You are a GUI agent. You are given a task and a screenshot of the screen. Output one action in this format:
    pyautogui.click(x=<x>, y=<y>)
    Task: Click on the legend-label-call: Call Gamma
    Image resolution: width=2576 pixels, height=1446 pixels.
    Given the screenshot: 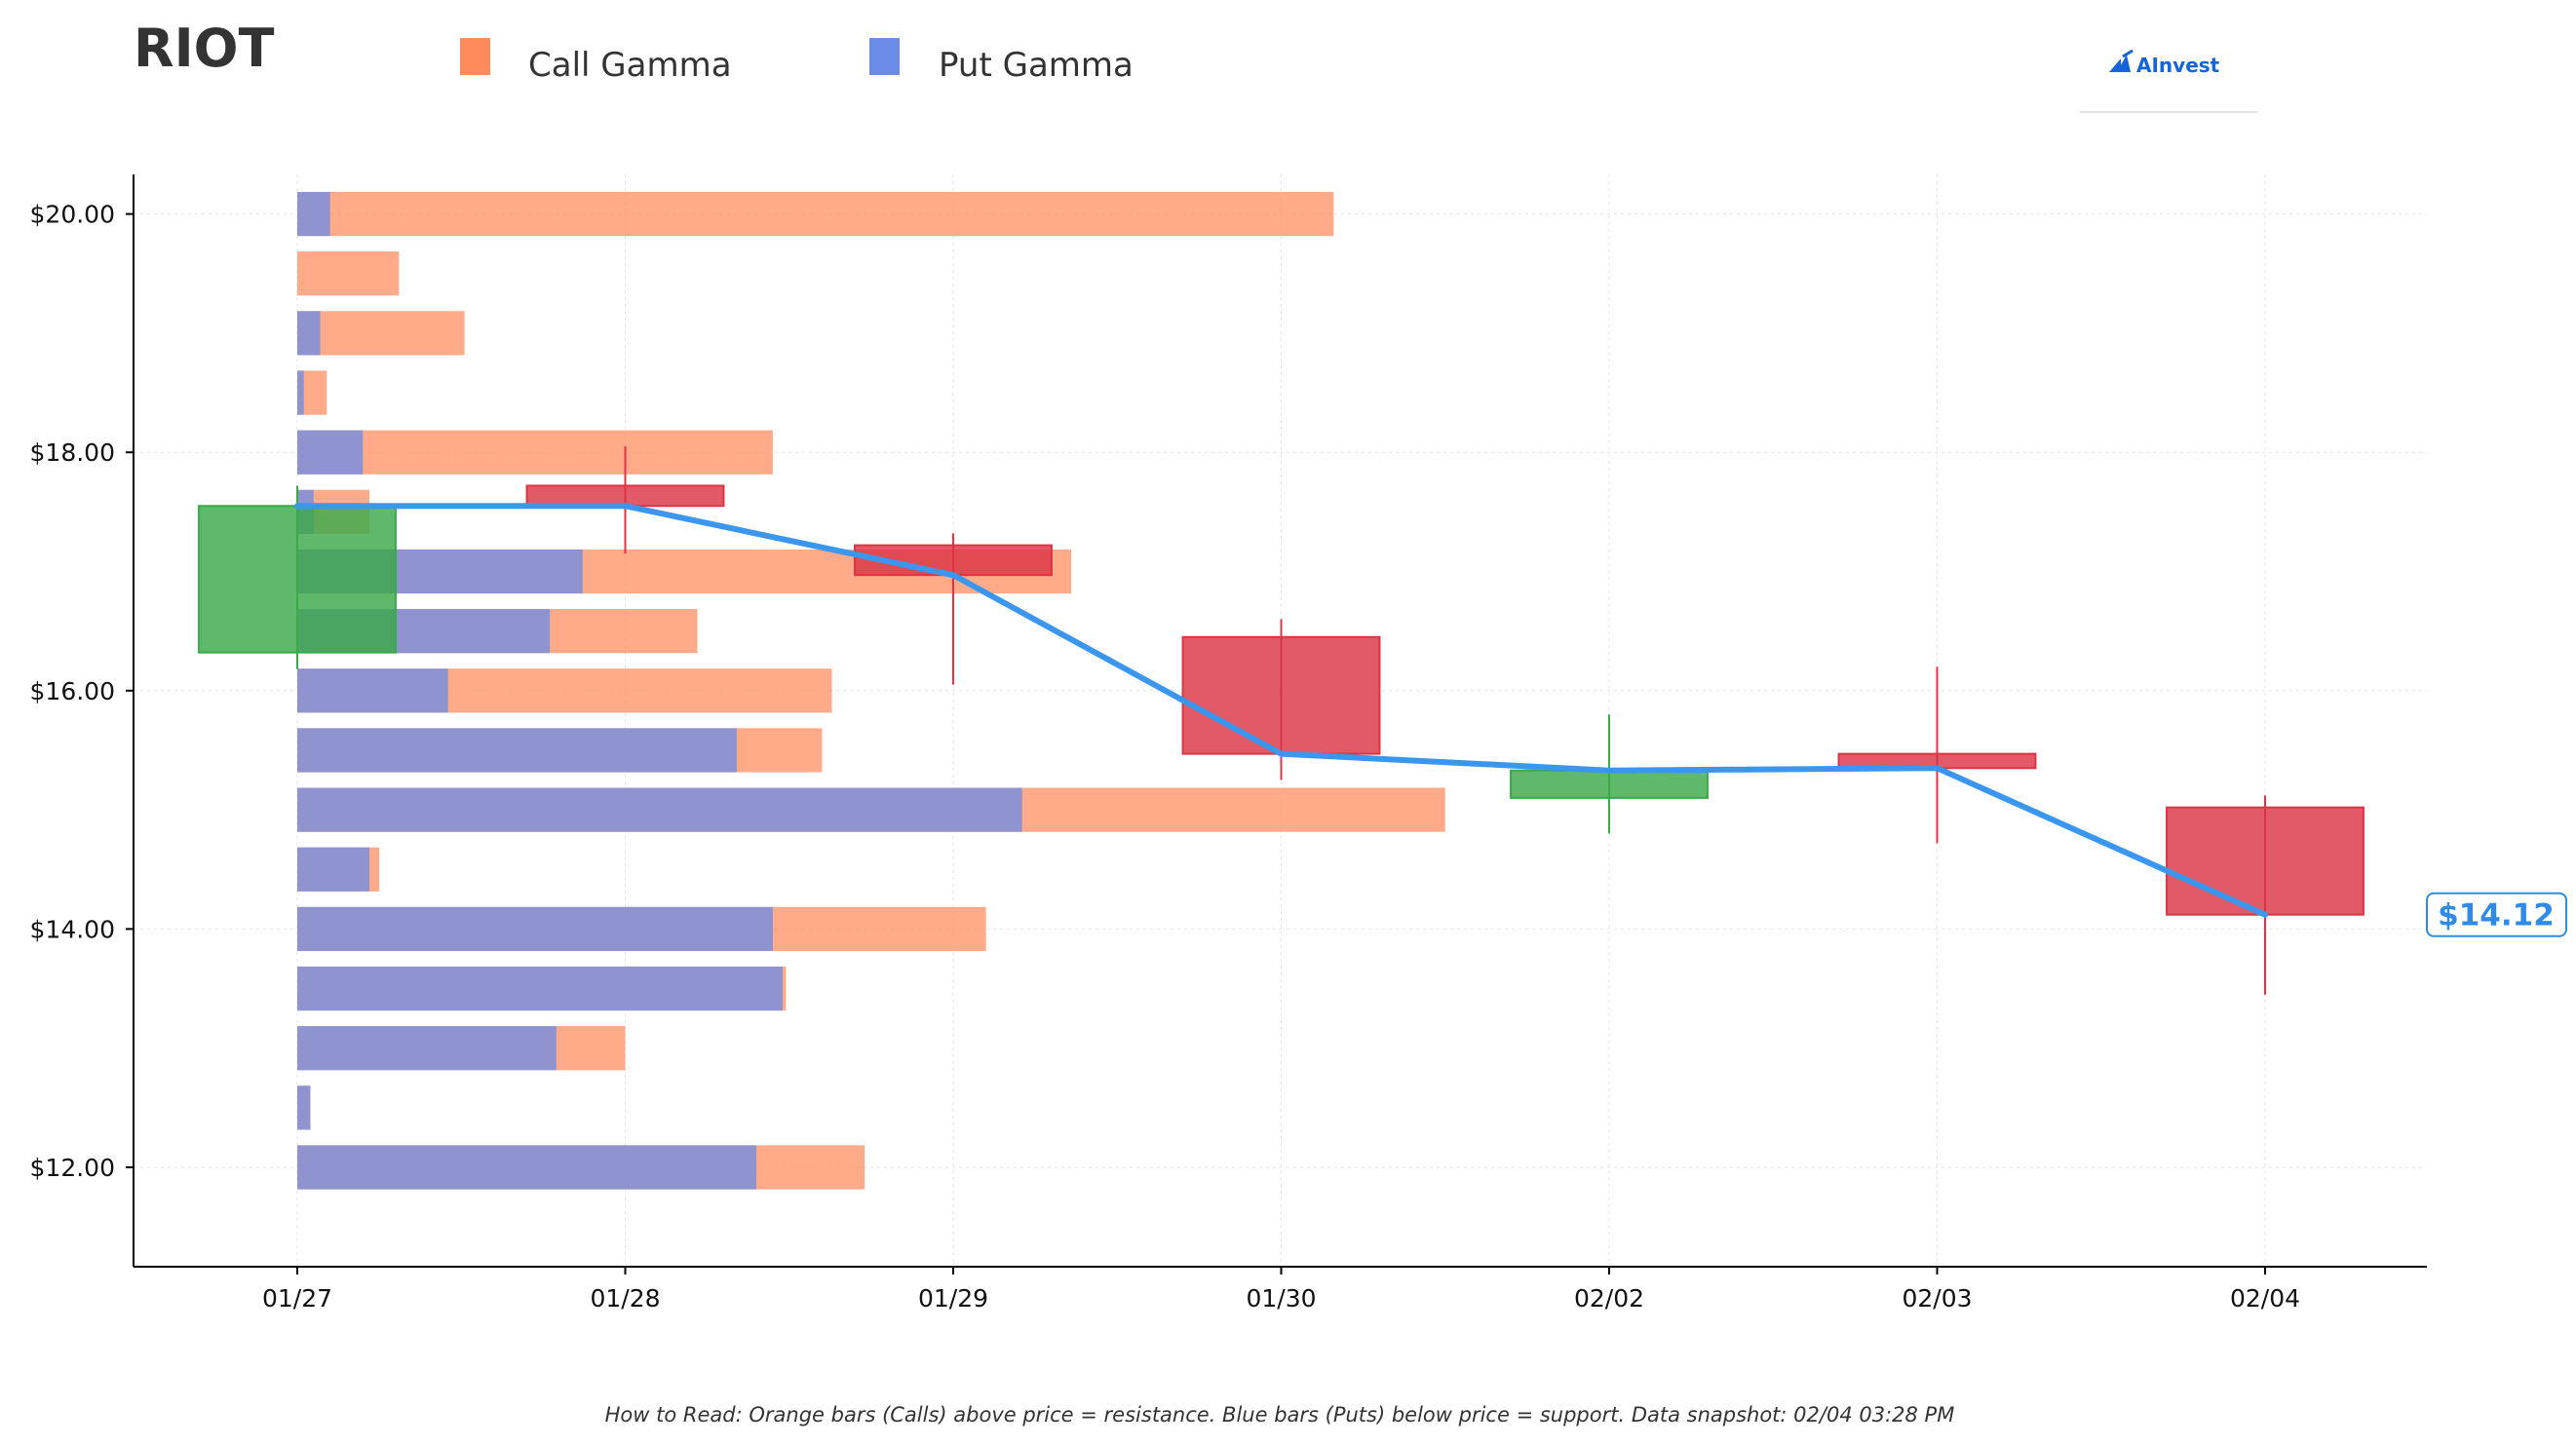 What is the action you would take?
    pyautogui.click(x=630, y=65)
    